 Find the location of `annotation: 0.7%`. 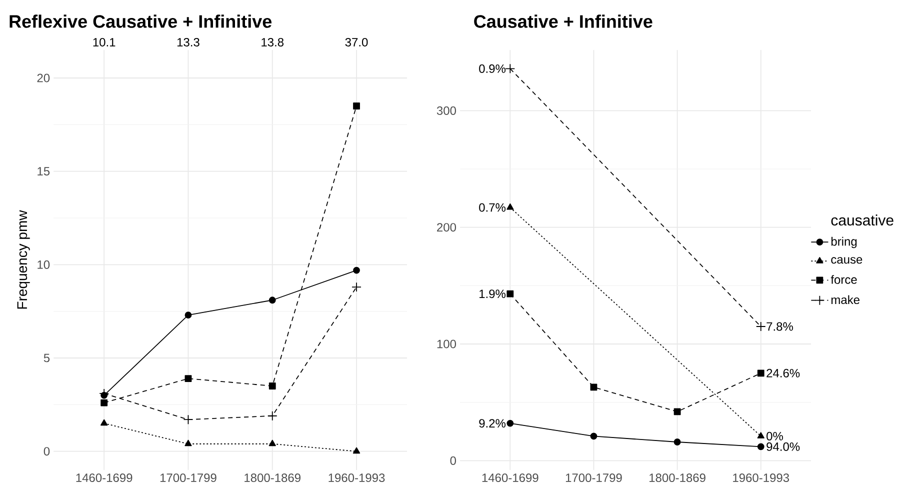

annotation: 0.7% is located at coordinates (492, 207).